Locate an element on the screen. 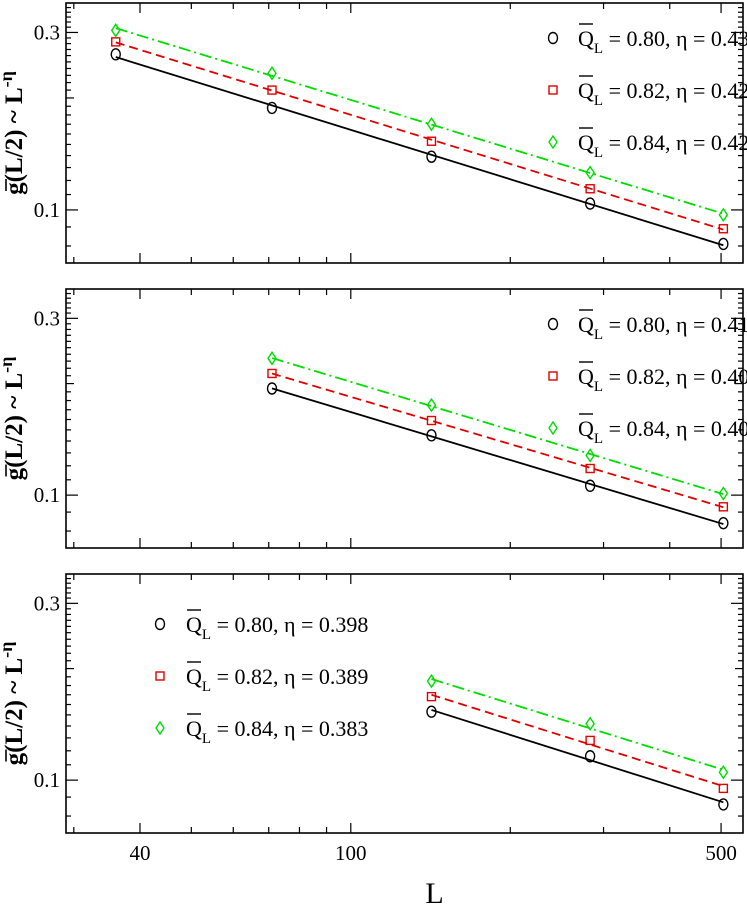  legend-item: QL = 0.80, η = 0.431 is located at coordinates (647, 40).